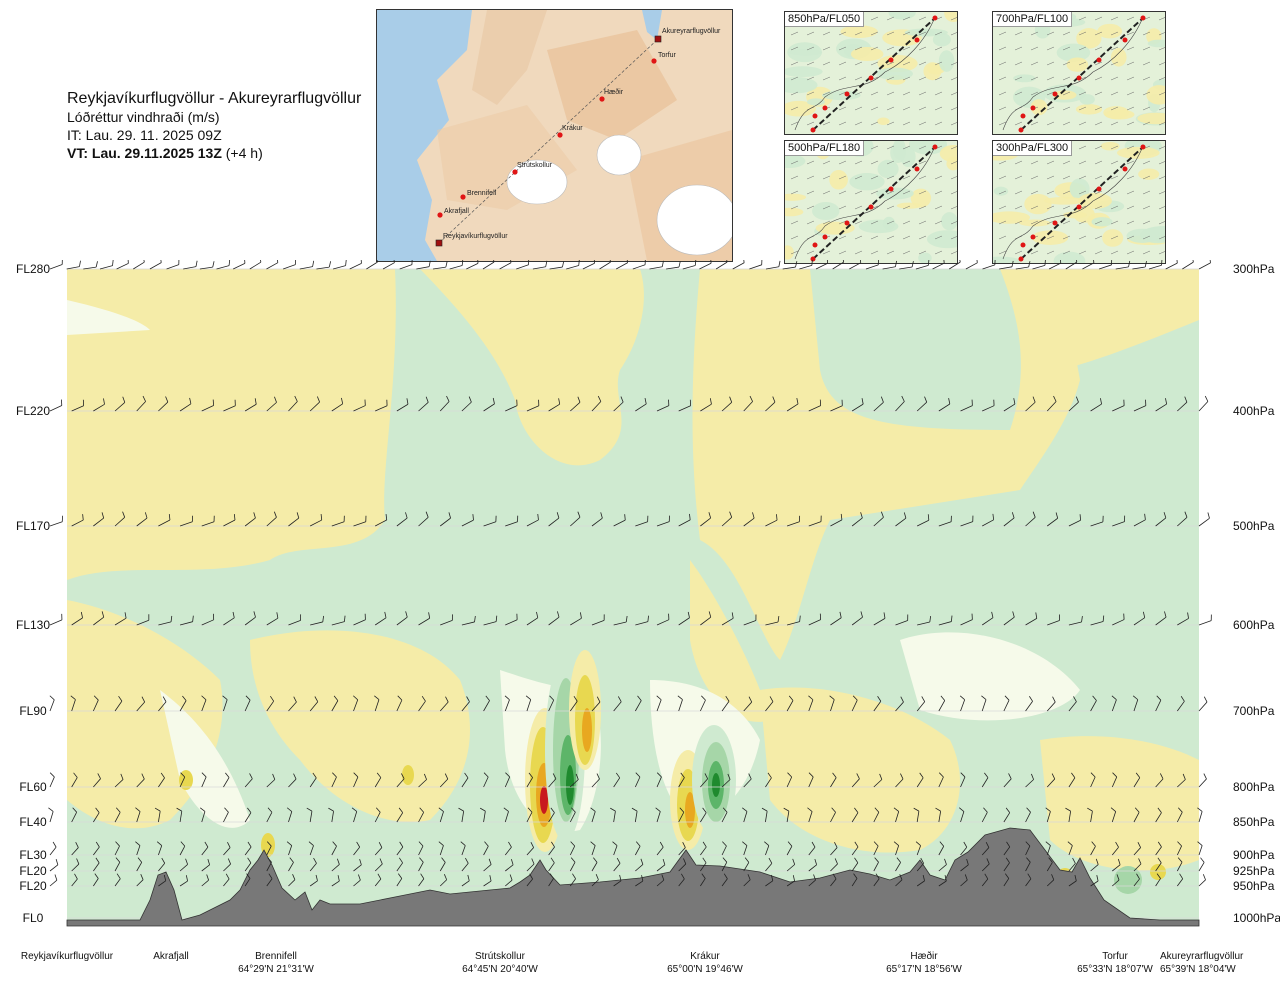 This screenshot has height=981, width=1280. Describe the element at coordinates (1033, 148) in the screenshot. I see `mini-map-label: 300hPa/FL300` at that location.